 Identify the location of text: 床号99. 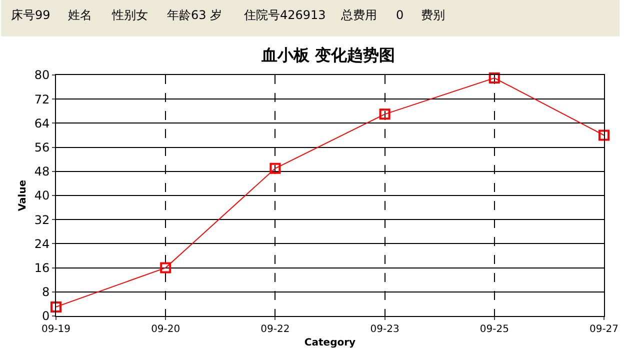
(30, 15).